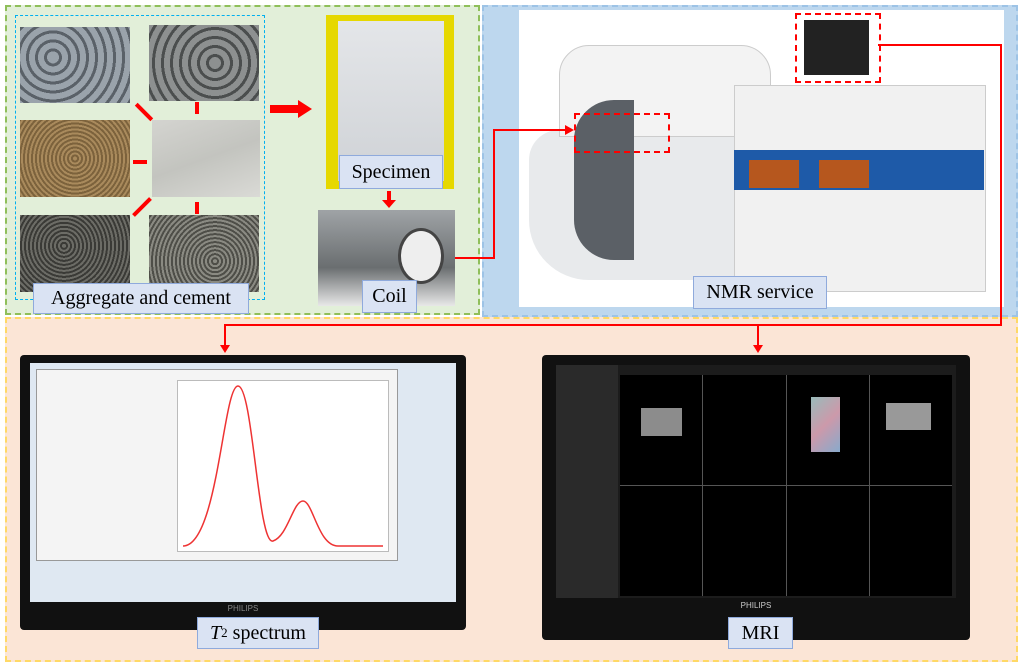  What do you see at coordinates (224, 632) in the screenshot?
I see `t2-subscript: 2` at bounding box center [224, 632].